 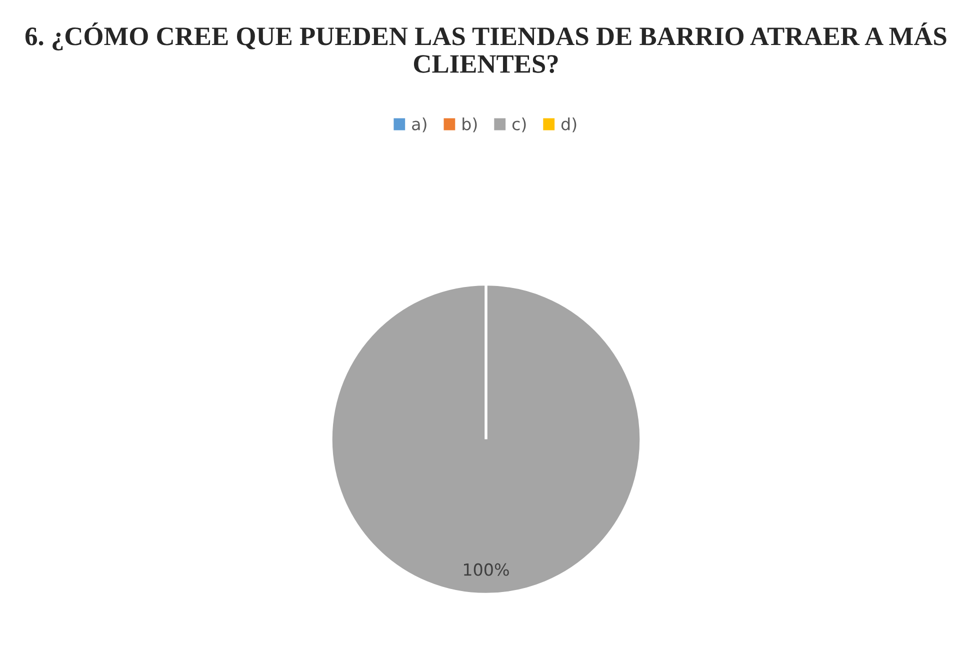 I want to click on legend-label: b), so click(x=469, y=124).